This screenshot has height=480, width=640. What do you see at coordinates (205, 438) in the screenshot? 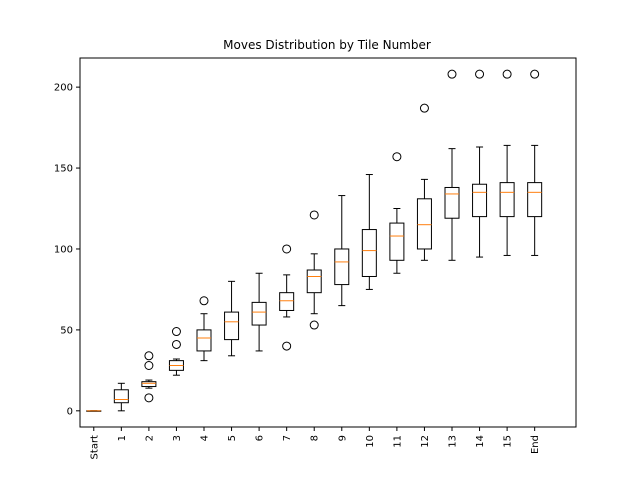
I see `x-tick-label: 4` at bounding box center [205, 438].